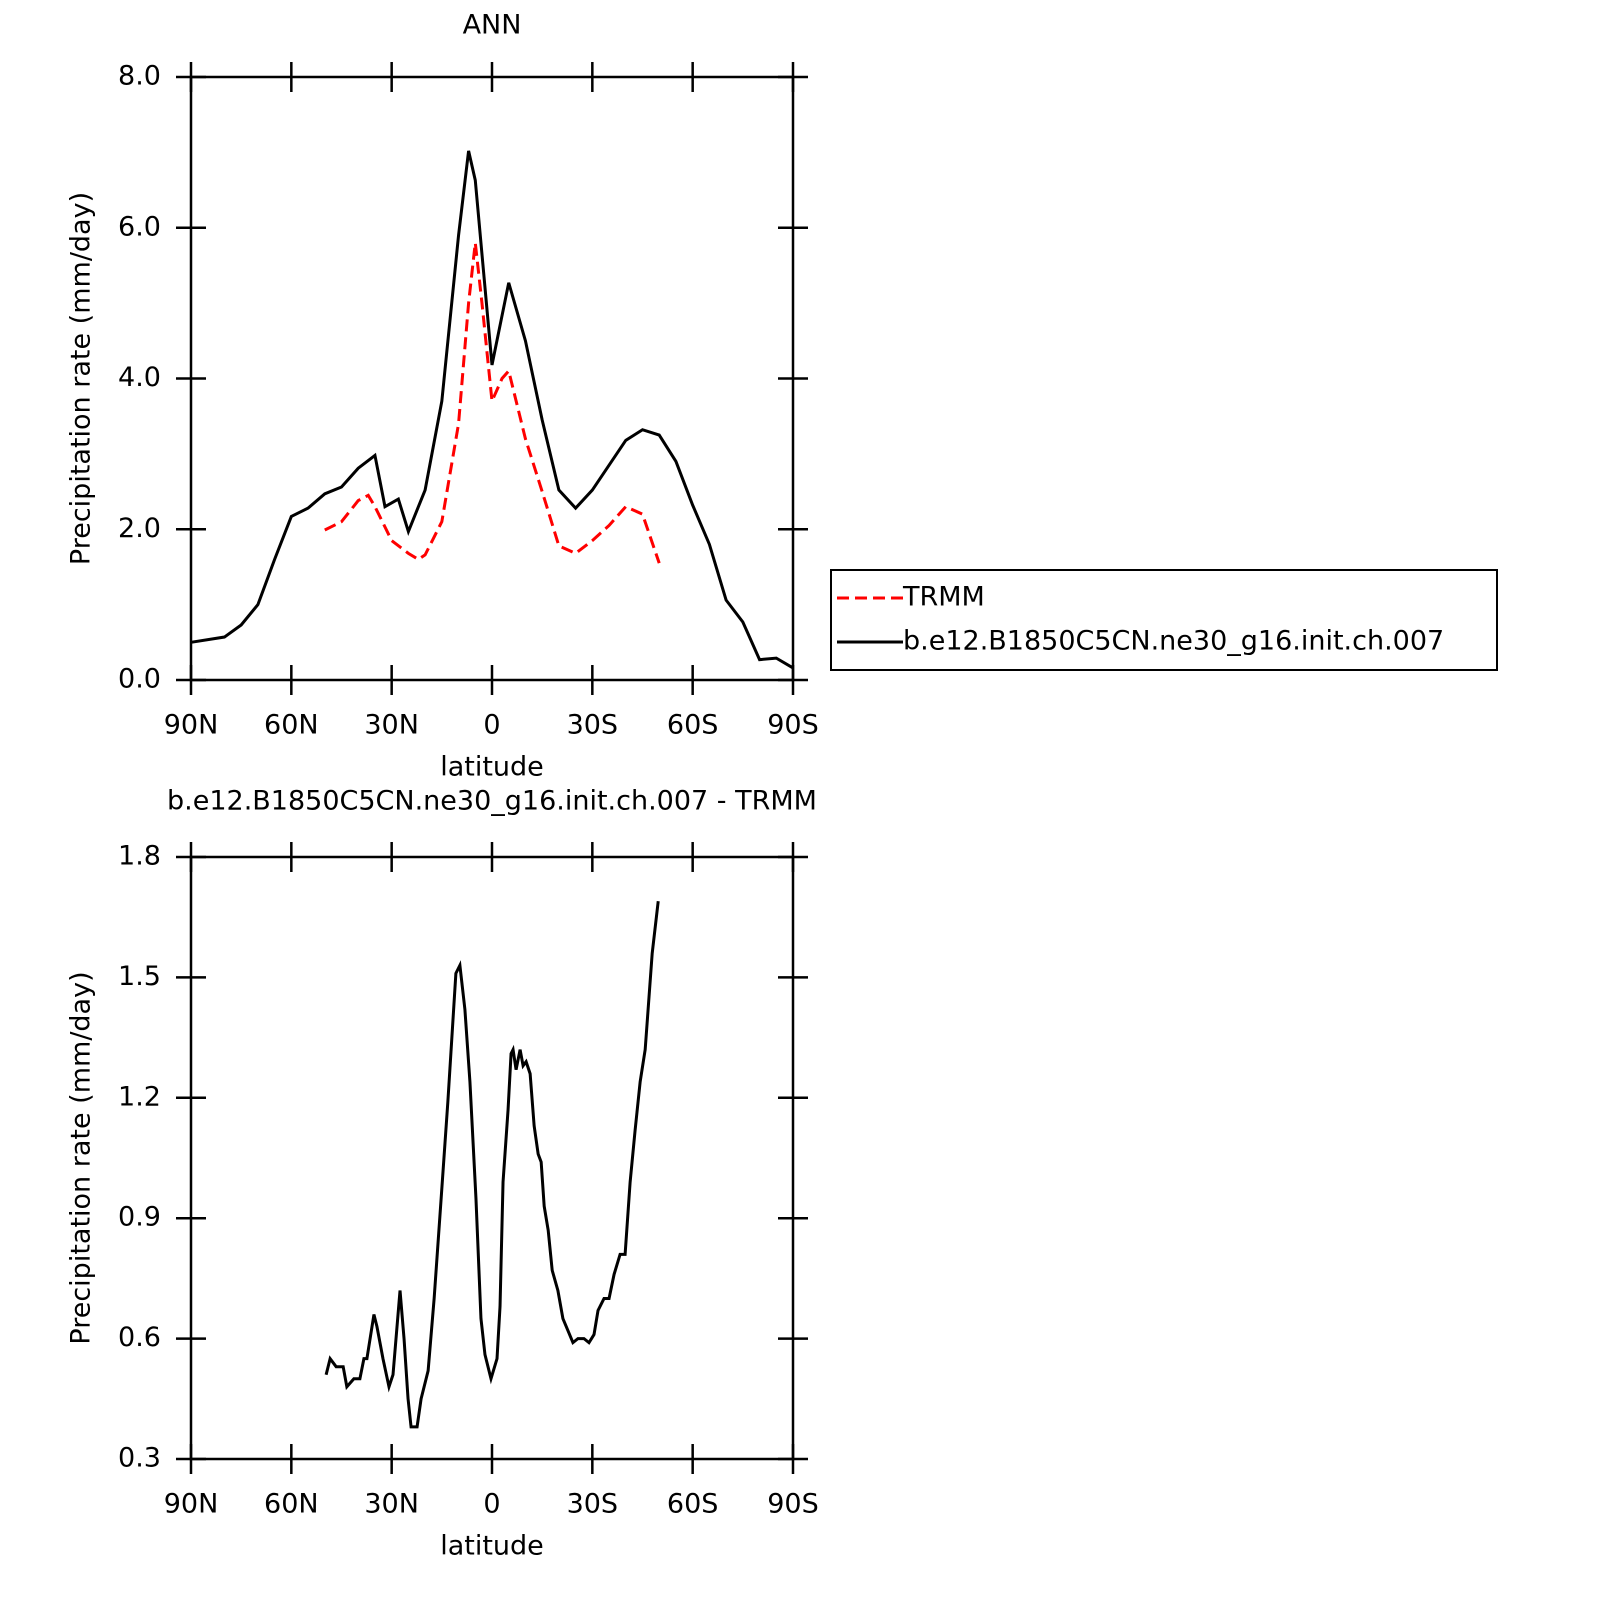  I want to click on legend-box, so click(1164, 620).